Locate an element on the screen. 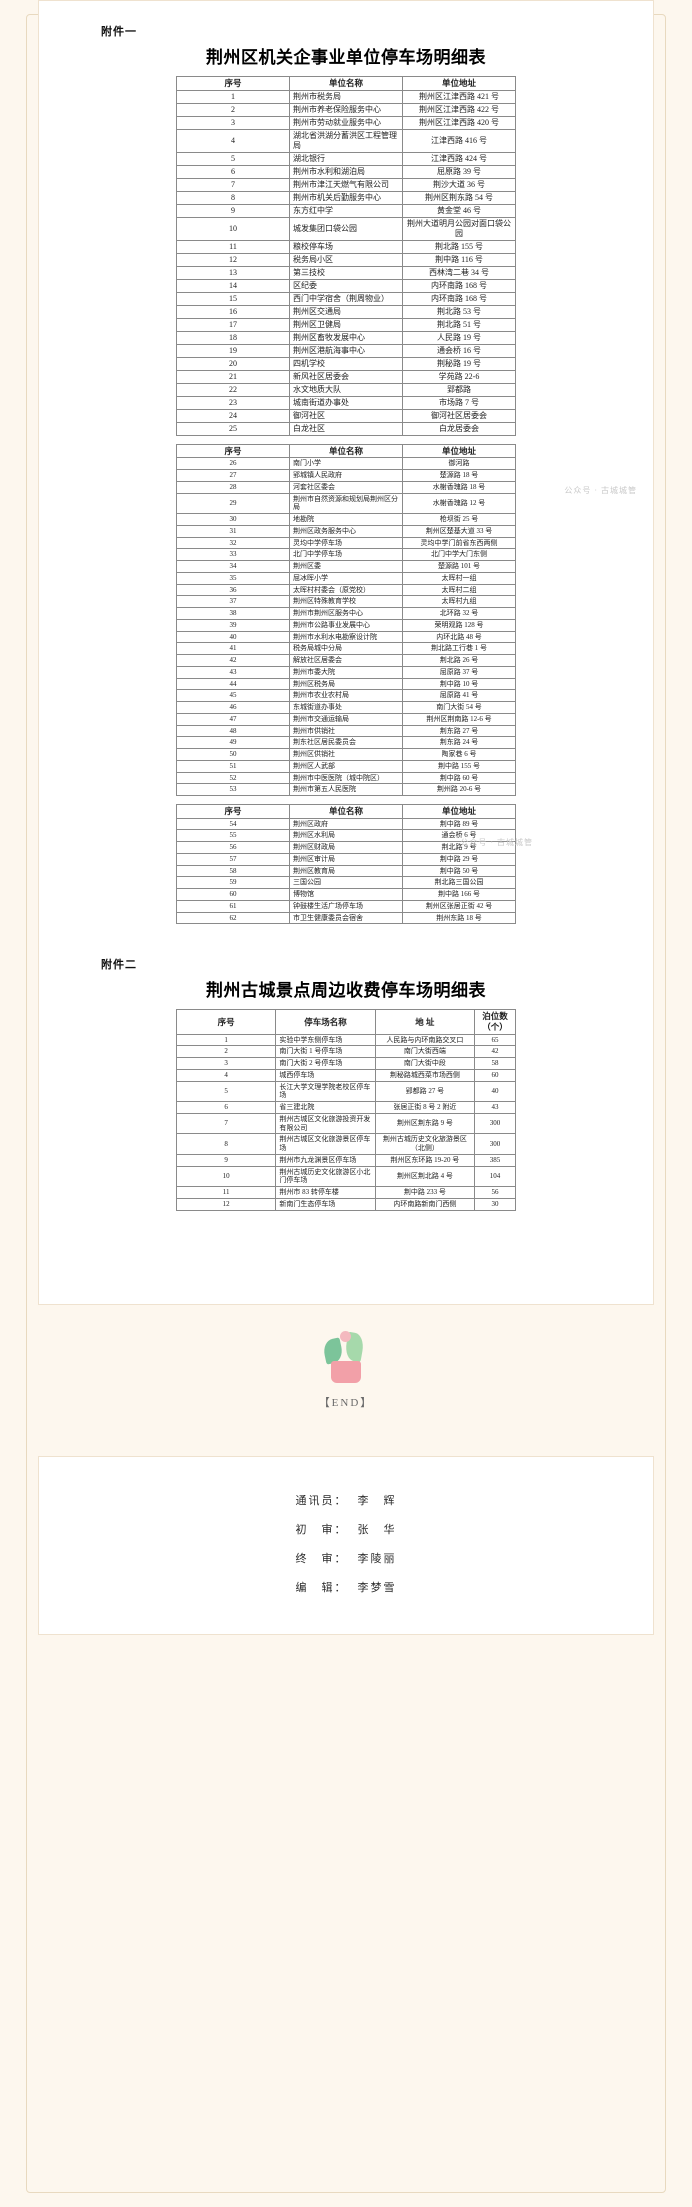  table-row: 48 荆州市供销社 荆东路 27 号 is located at coordinates (346, 731).